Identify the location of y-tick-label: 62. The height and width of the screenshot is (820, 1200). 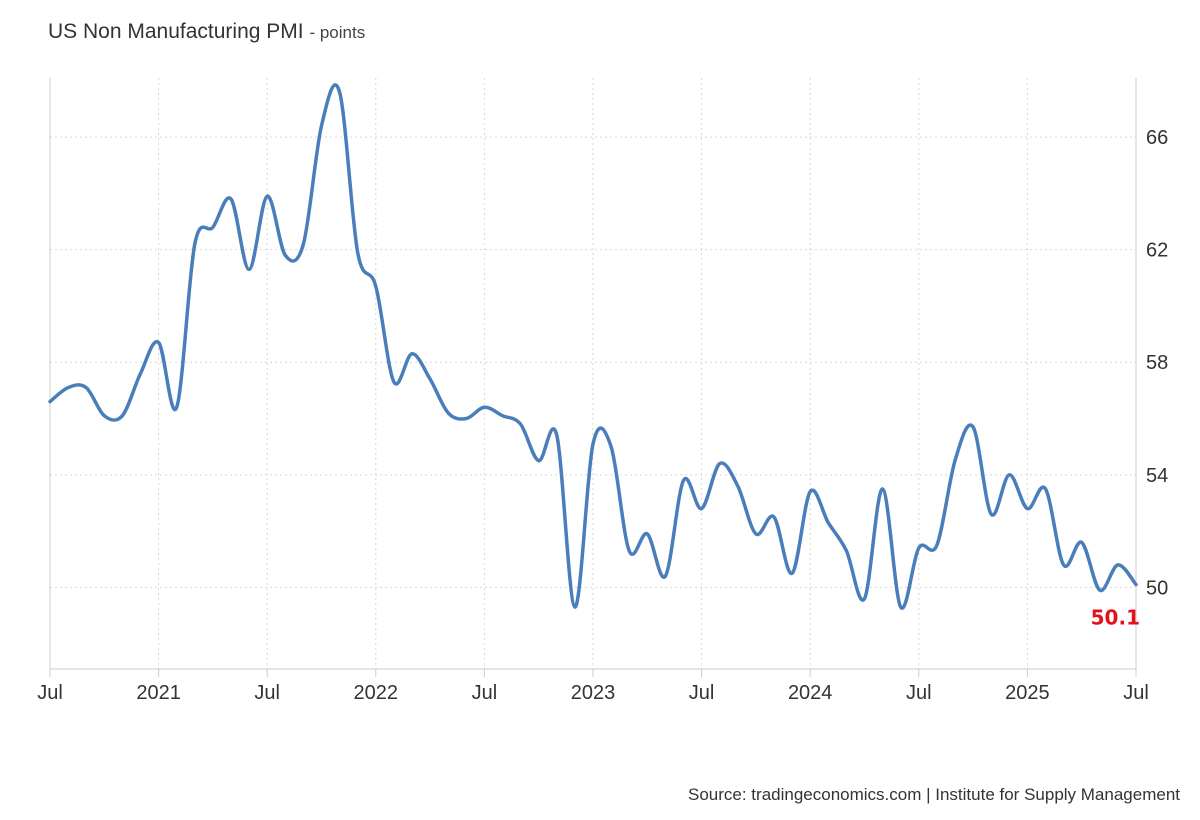
(1157, 251).